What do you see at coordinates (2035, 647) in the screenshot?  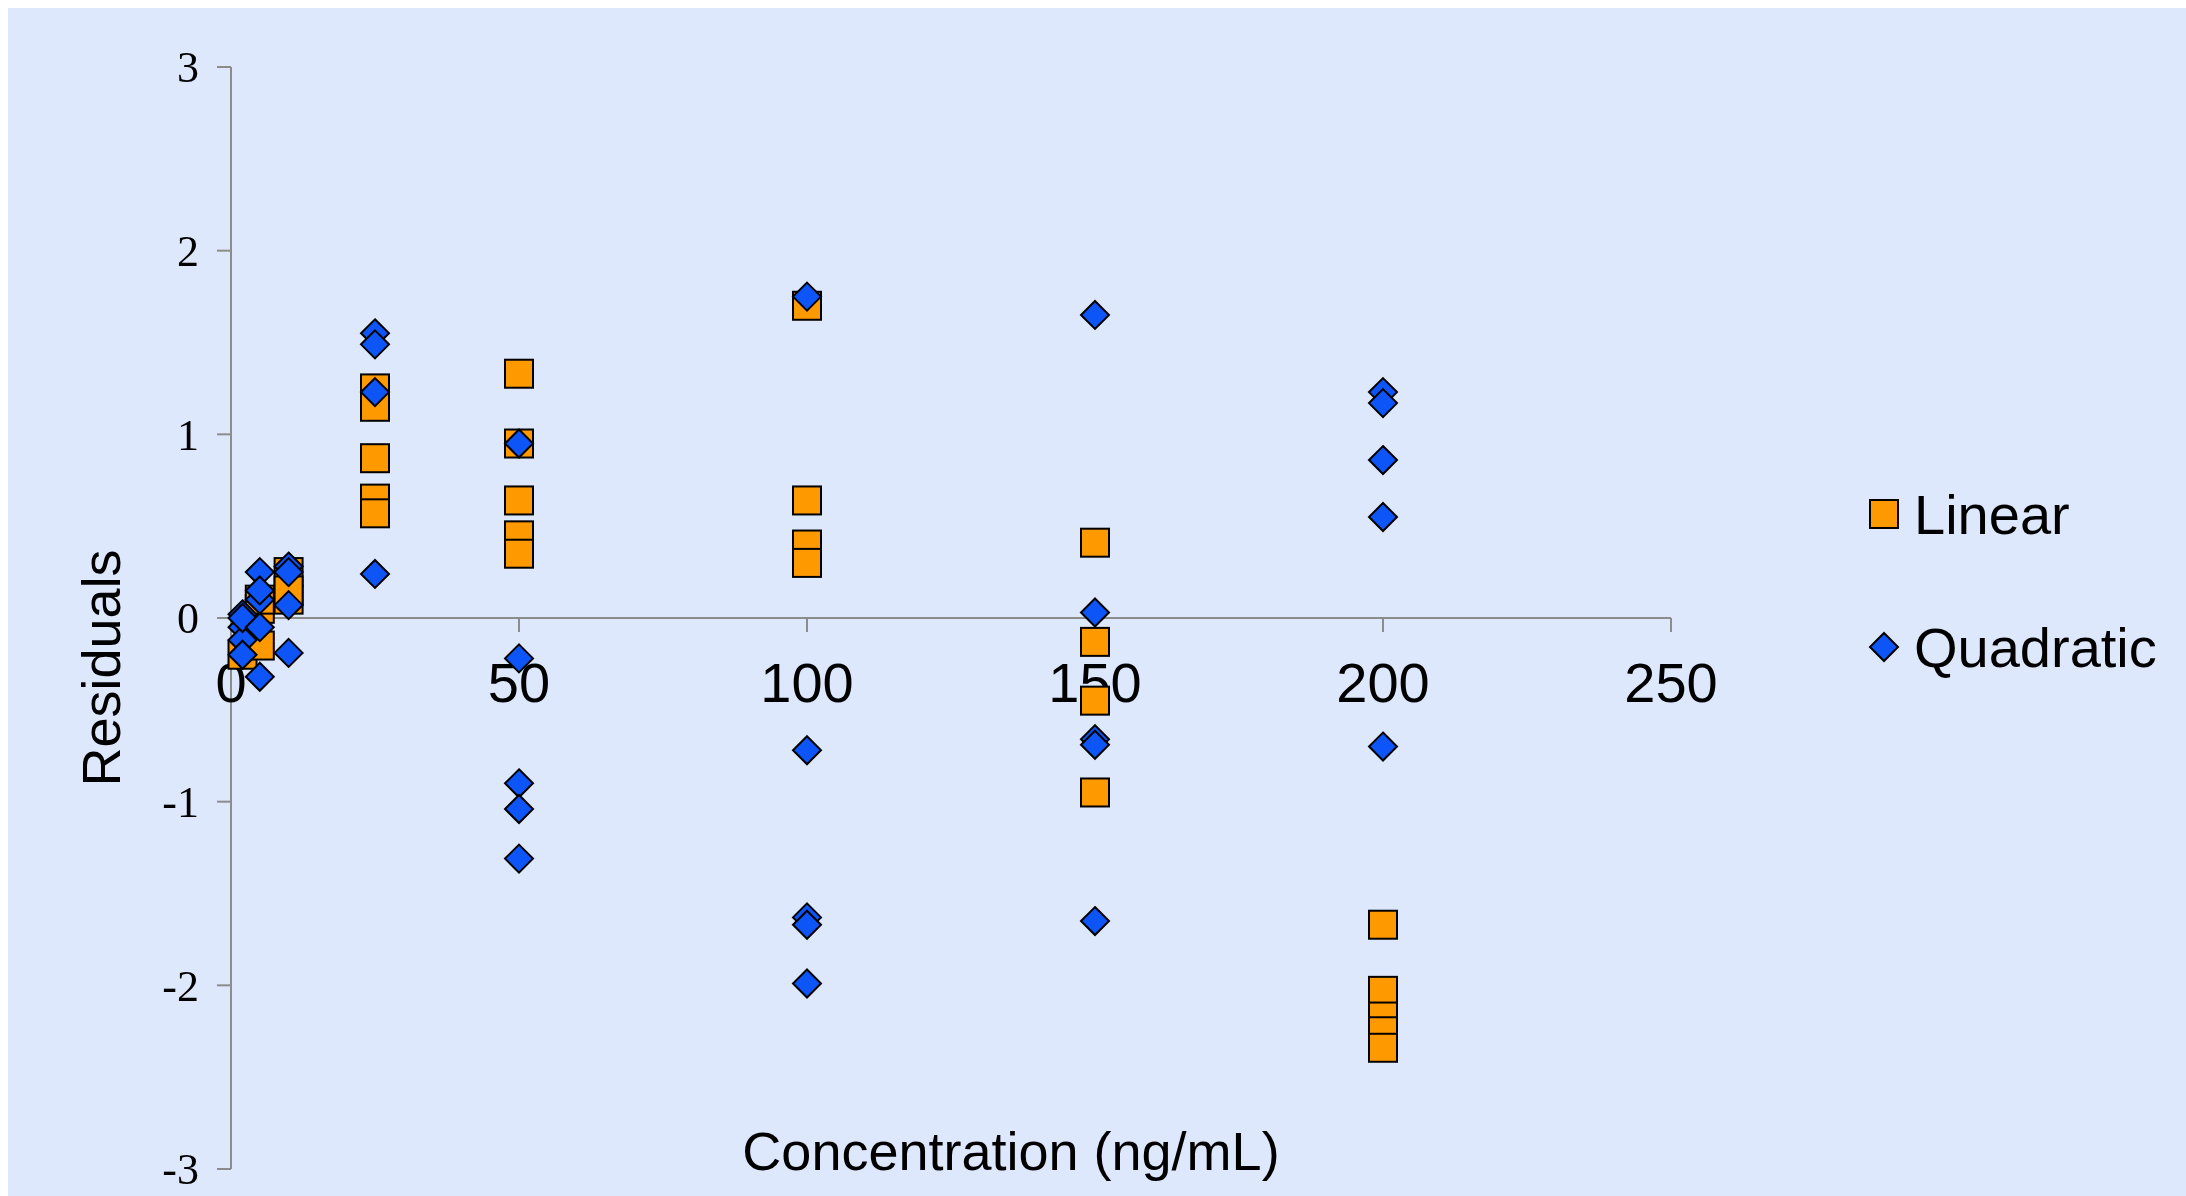 I see `legend-label: Quadratic` at bounding box center [2035, 647].